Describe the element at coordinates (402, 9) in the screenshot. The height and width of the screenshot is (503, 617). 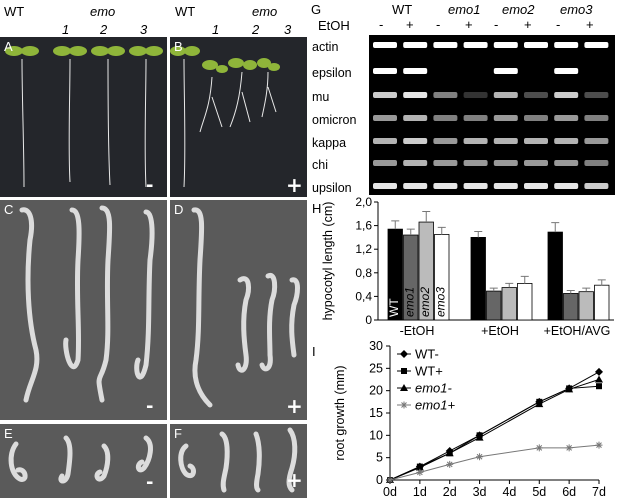
I see `gel-genotype-wt: WT` at that location.